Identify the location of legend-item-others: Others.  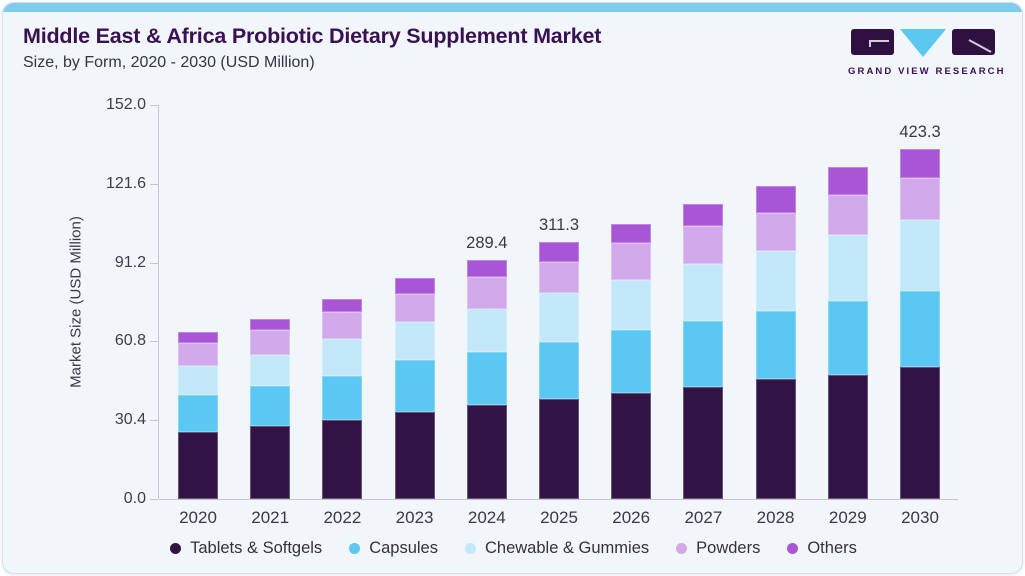
(822, 548).